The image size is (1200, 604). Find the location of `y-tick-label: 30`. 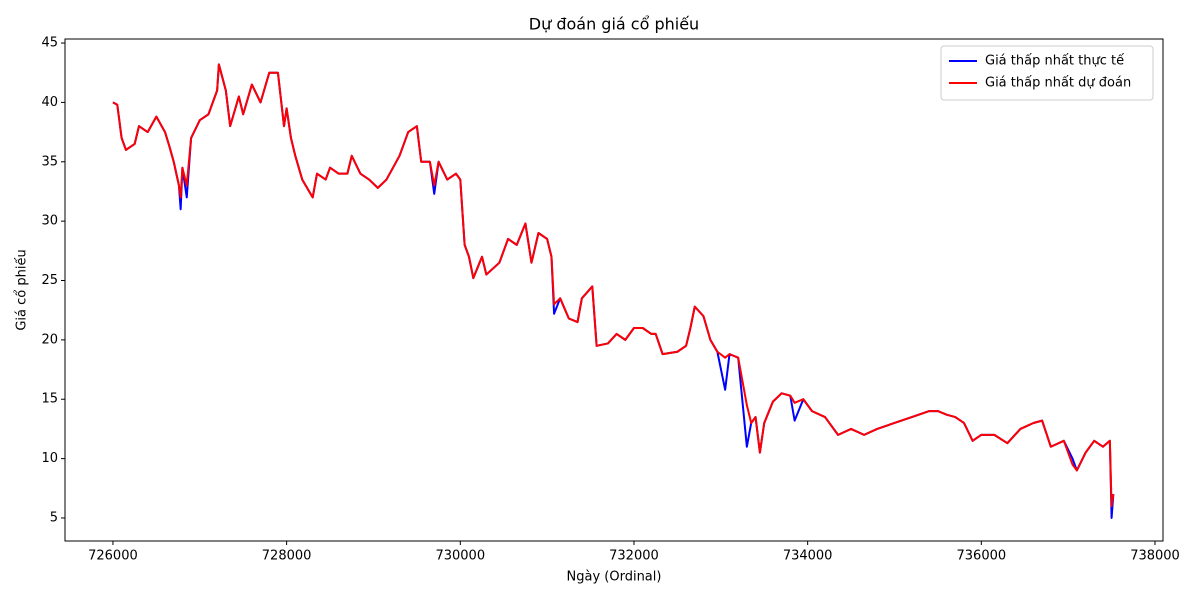

y-tick-label: 30 is located at coordinates (49, 221).